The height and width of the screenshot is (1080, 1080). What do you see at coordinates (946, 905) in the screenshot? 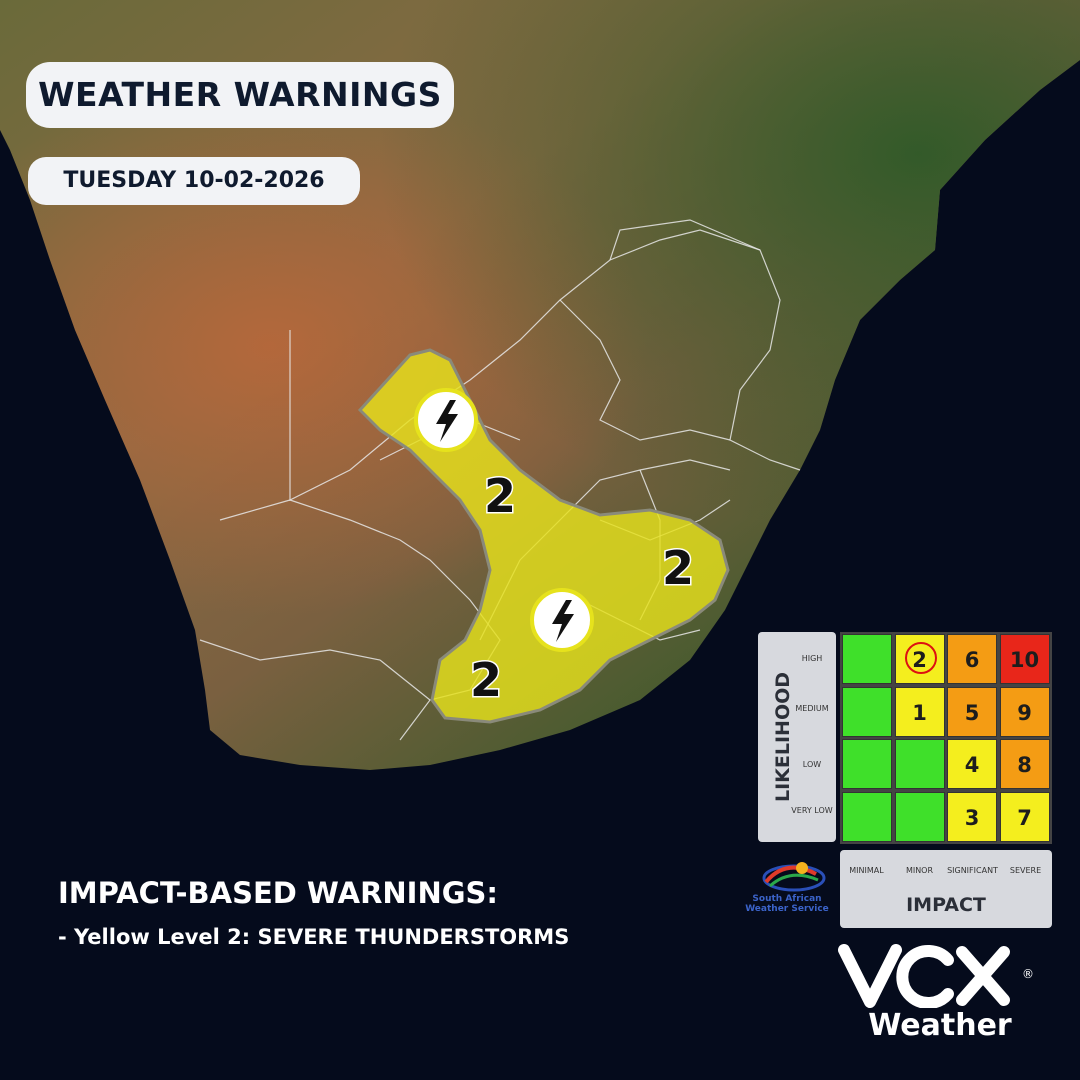
I see `impact-title: IMPACT` at bounding box center [946, 905].